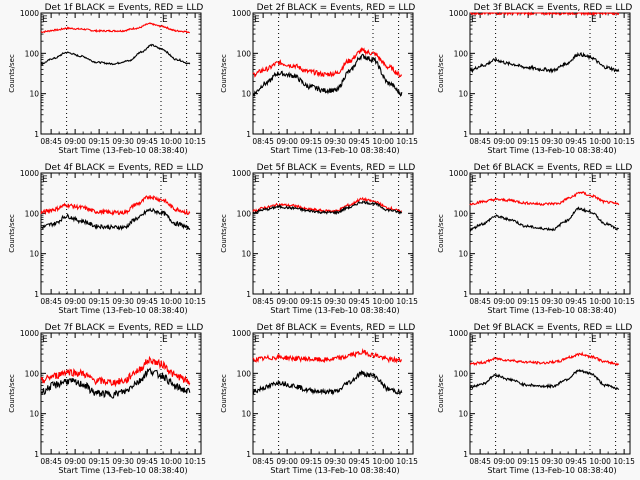 The image size is (640, 480). What do you see at coordinates (336, 328) in the screenshot?
I see `panel-title: Det 8f BLACK = Events, RED = LLD` at bounding box center [336, 328].